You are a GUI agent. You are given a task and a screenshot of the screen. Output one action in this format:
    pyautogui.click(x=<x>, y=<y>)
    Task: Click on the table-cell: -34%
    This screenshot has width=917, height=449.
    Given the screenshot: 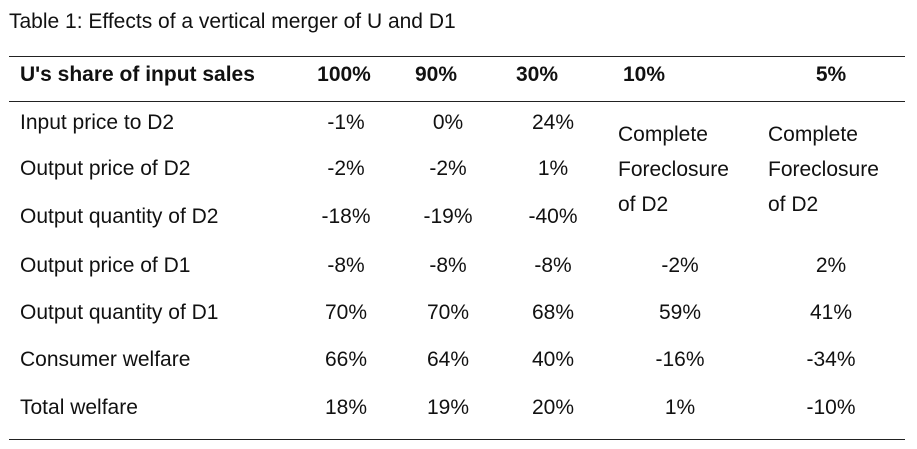 What is the action you would take?
    pyautogui.click(x=831, y=359)
    